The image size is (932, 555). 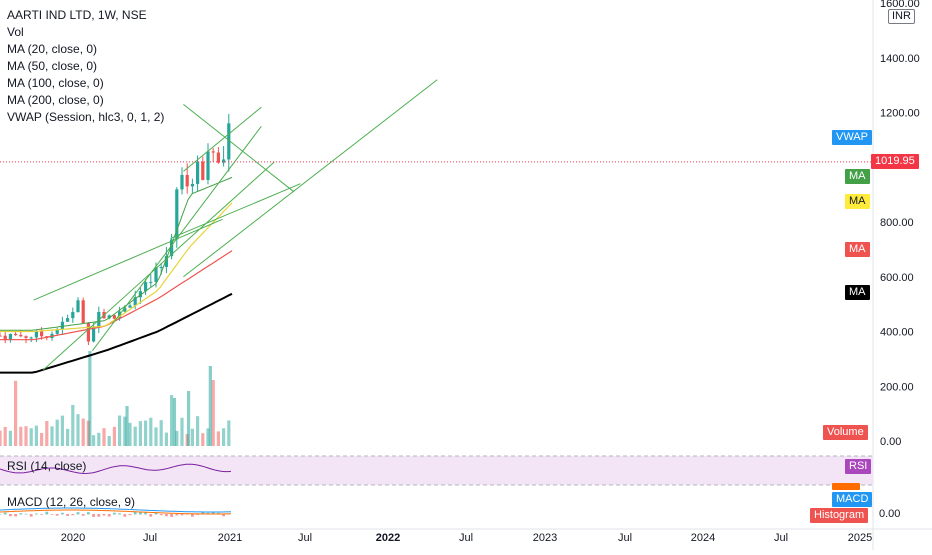 What do you see at coordinates (846, 486) in the screenshot?
I see `signal-value-tag` at bounding box center [846, 486].